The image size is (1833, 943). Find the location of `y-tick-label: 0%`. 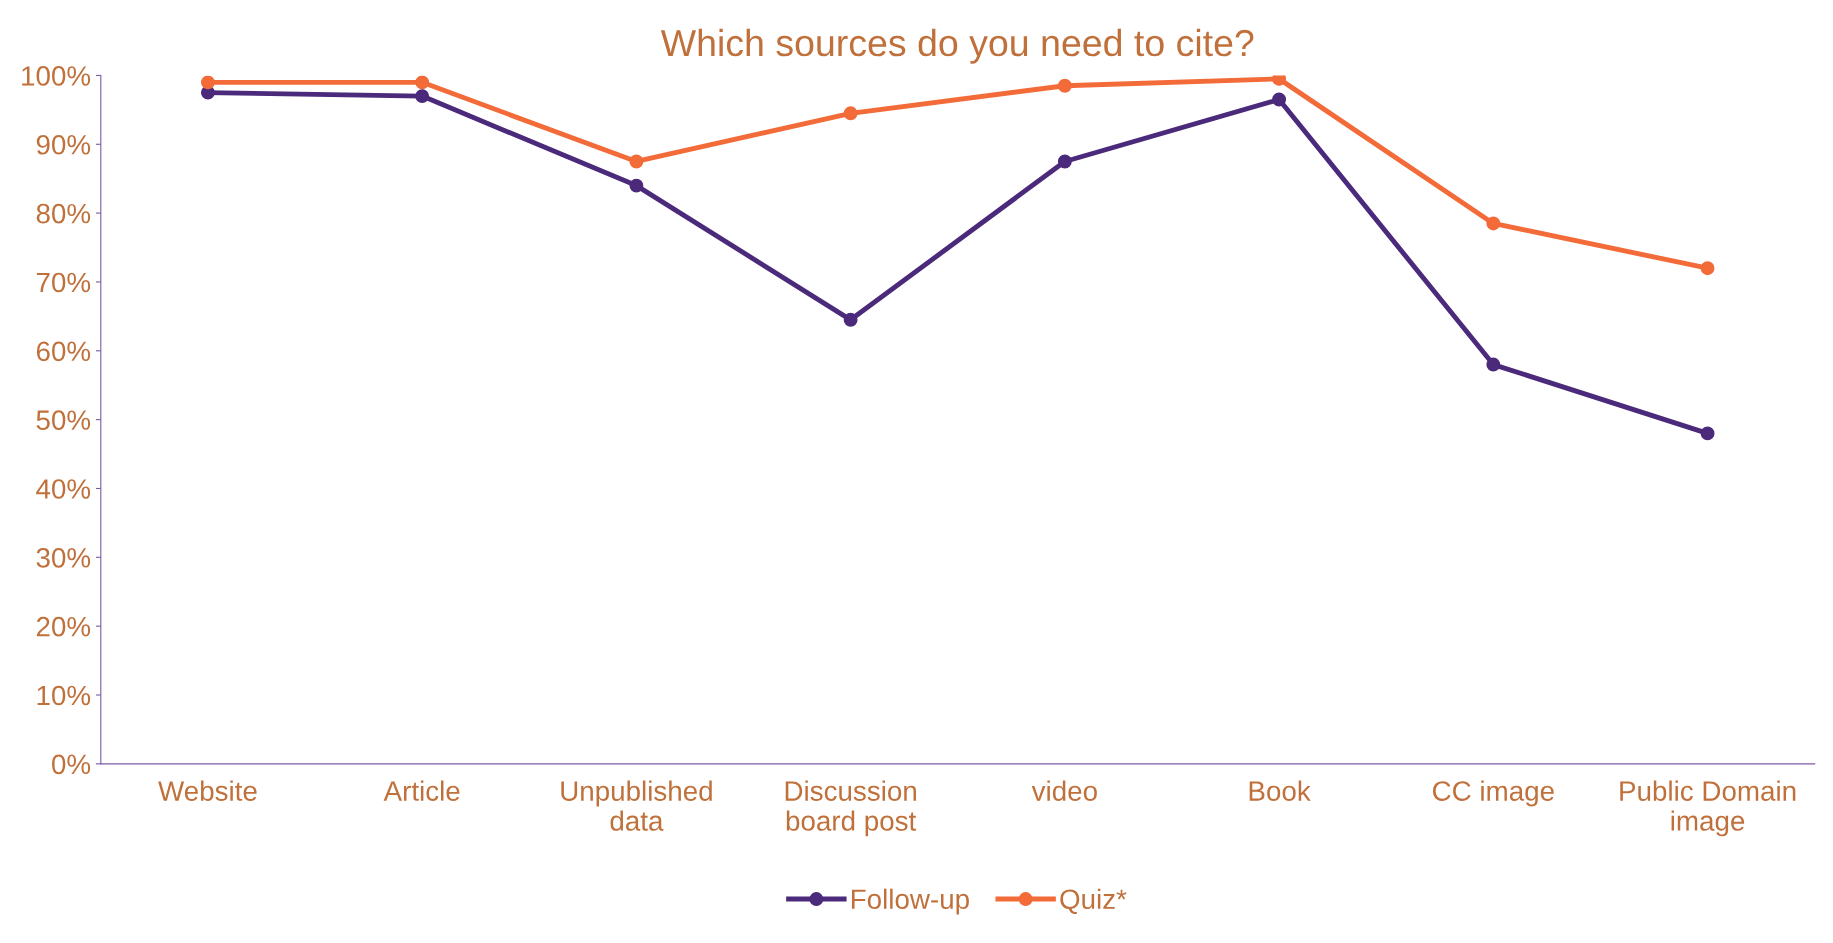

y-tick-label: 0% is located at coordinates (71, 764).